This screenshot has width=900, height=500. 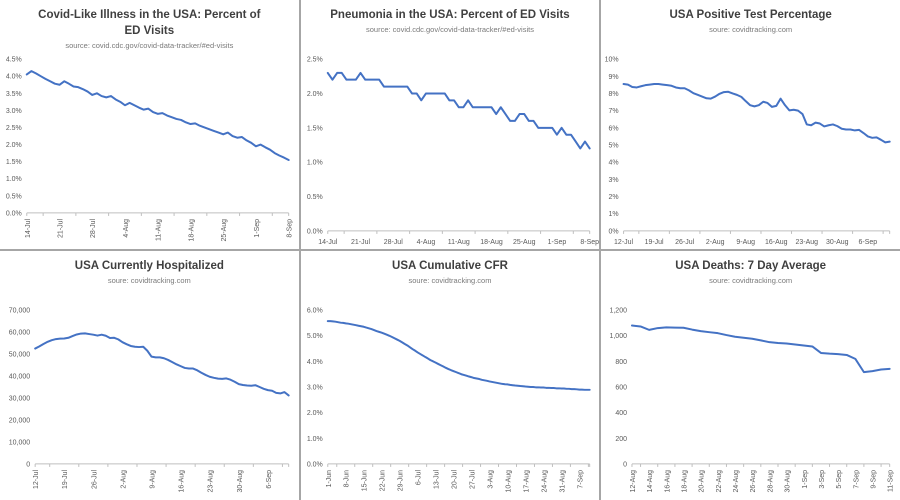 What do you see at coordinates (159, 230) in the screenshot?
I see `svg-text: 11-Aug` at bounding box center [159, 230].